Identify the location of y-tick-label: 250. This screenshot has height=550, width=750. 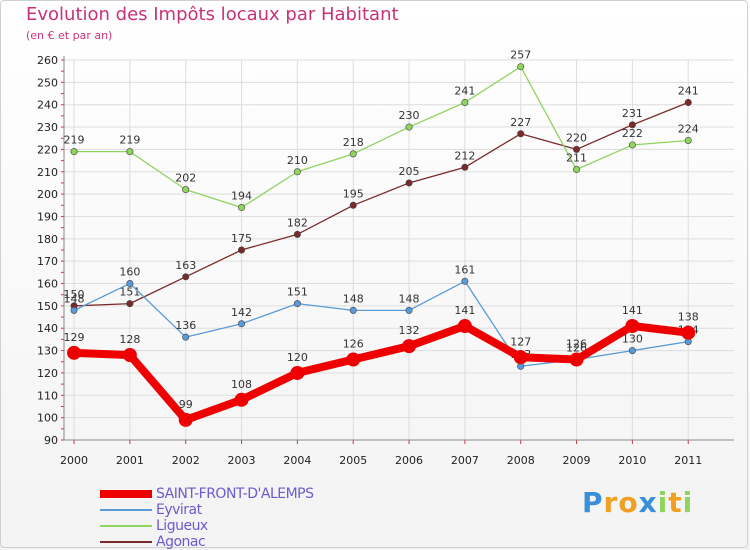
(47, 82).